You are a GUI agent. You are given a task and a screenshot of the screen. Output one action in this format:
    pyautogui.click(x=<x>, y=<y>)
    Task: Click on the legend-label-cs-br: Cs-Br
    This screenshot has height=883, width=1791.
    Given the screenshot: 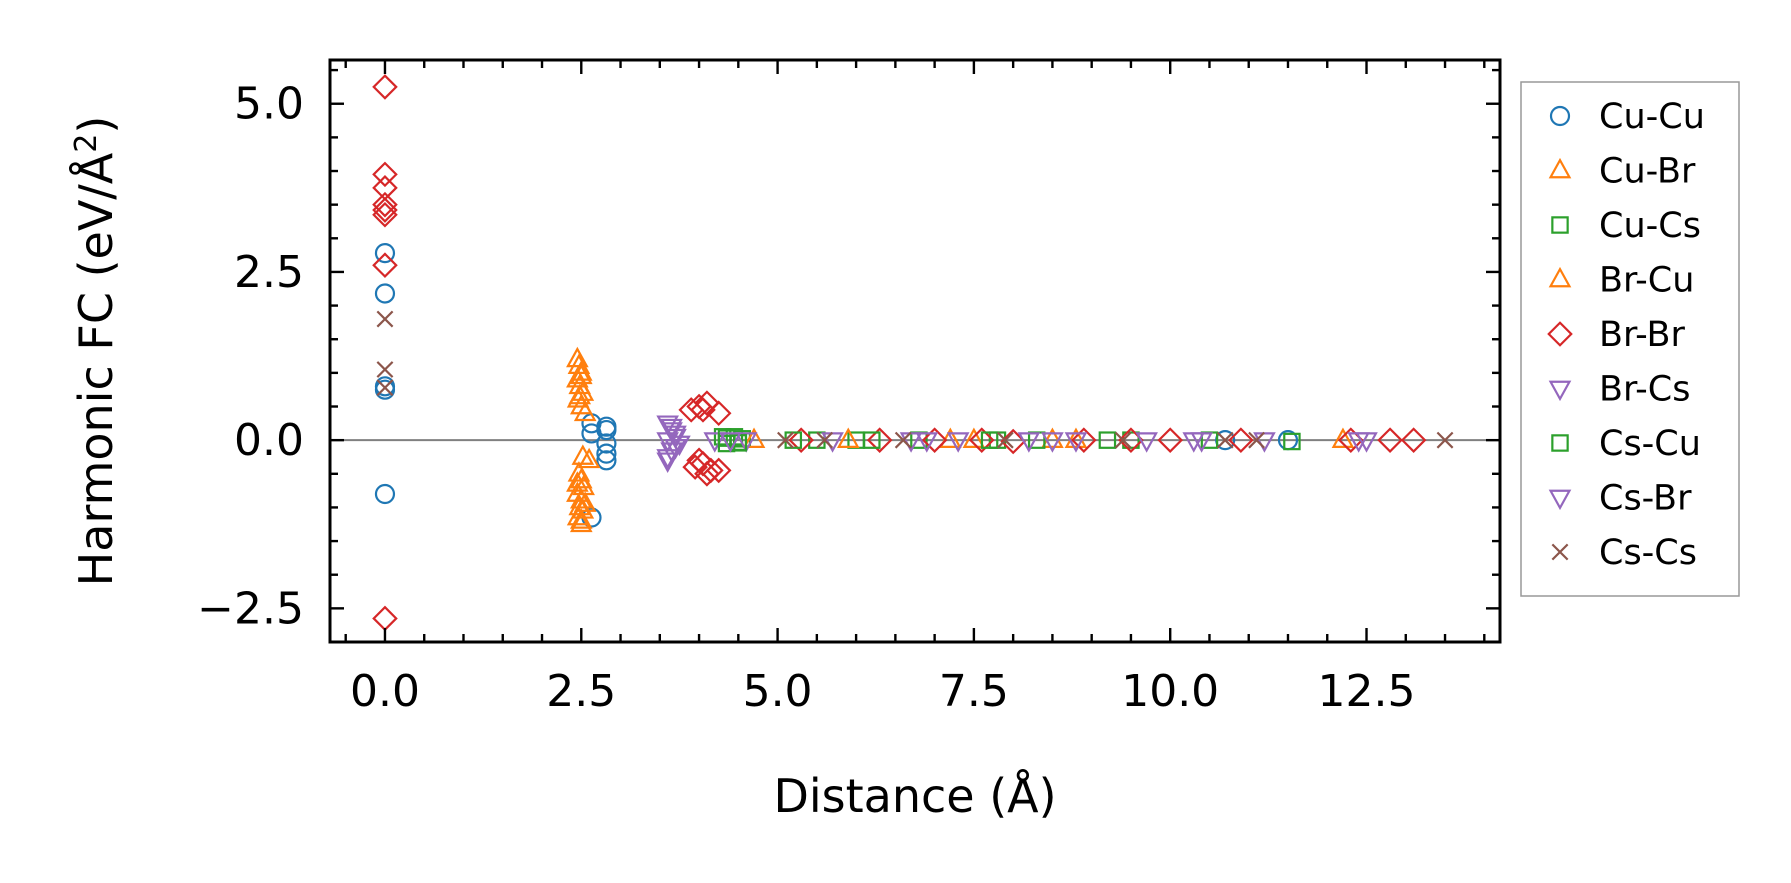 What is the action you would take?
    pyautogui.click(x=1645, y=499)
    